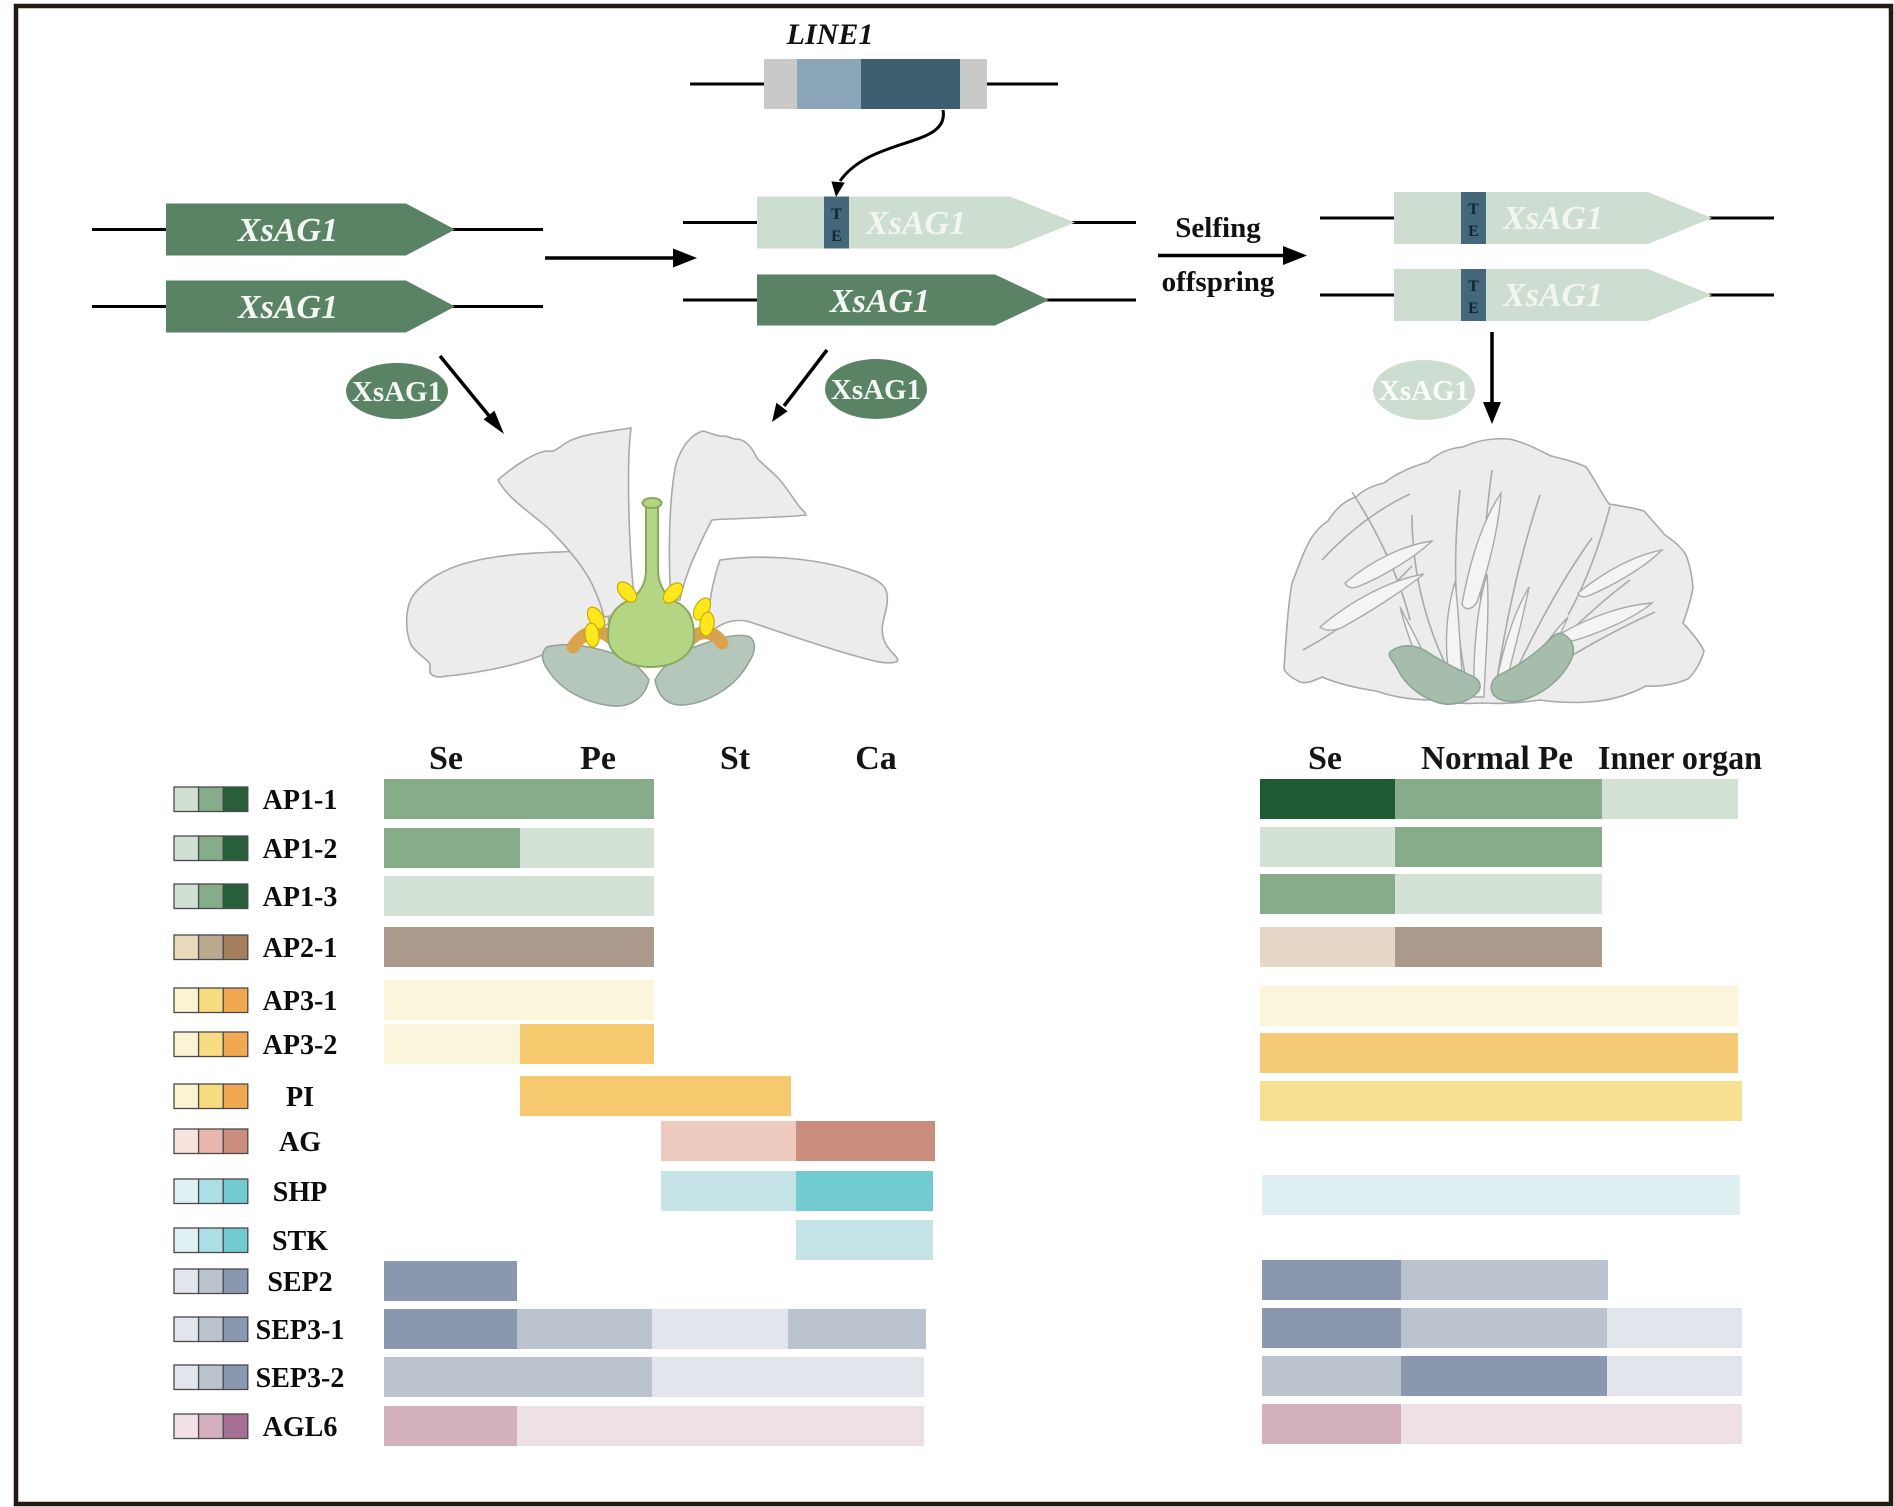 Image resolution: width=1894 pixels, height=1507 pixels. Describe the element at coordinates (300, 1241) in the screenshot. I see `svg-text: STK` at that location.